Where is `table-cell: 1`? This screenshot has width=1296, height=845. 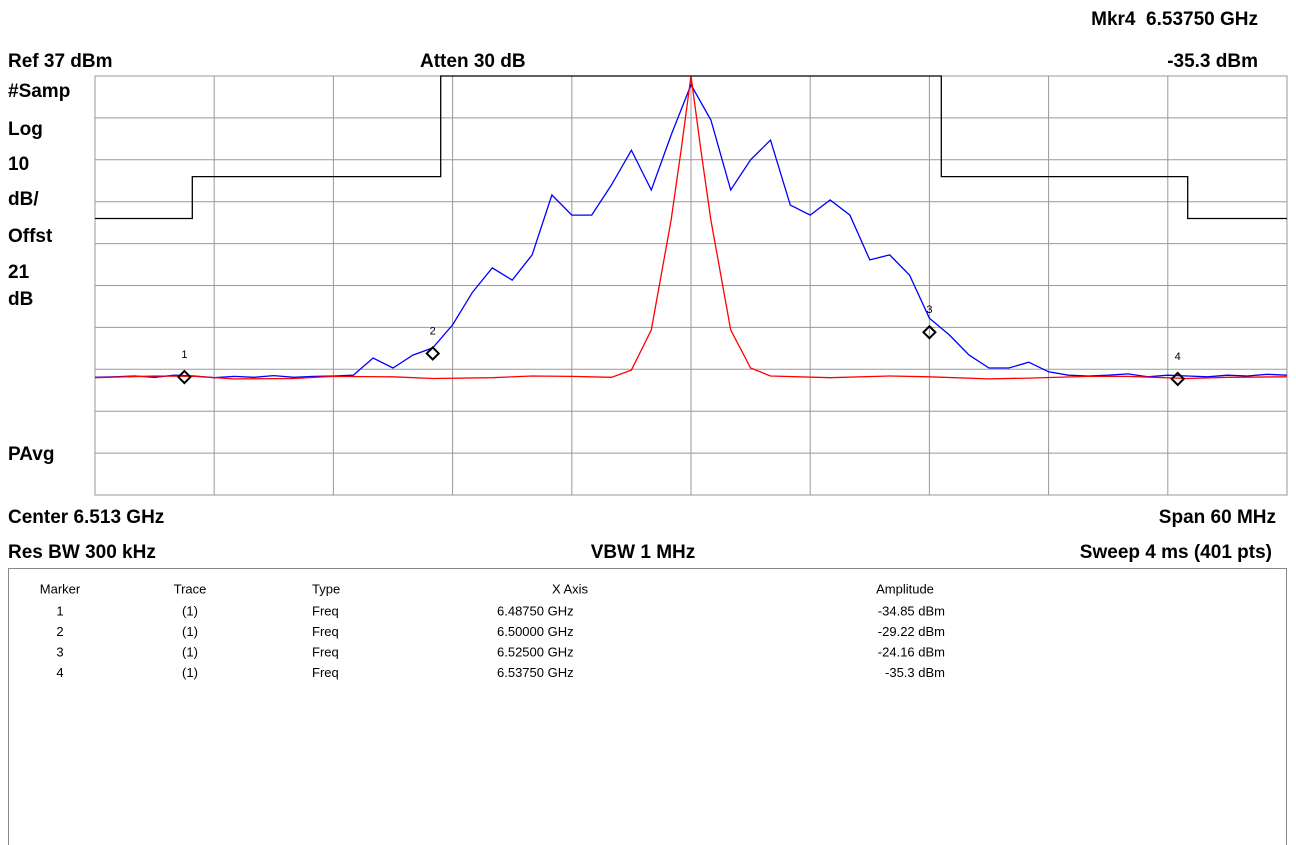 table-cell: 1 is located at coordinates (59, 610).